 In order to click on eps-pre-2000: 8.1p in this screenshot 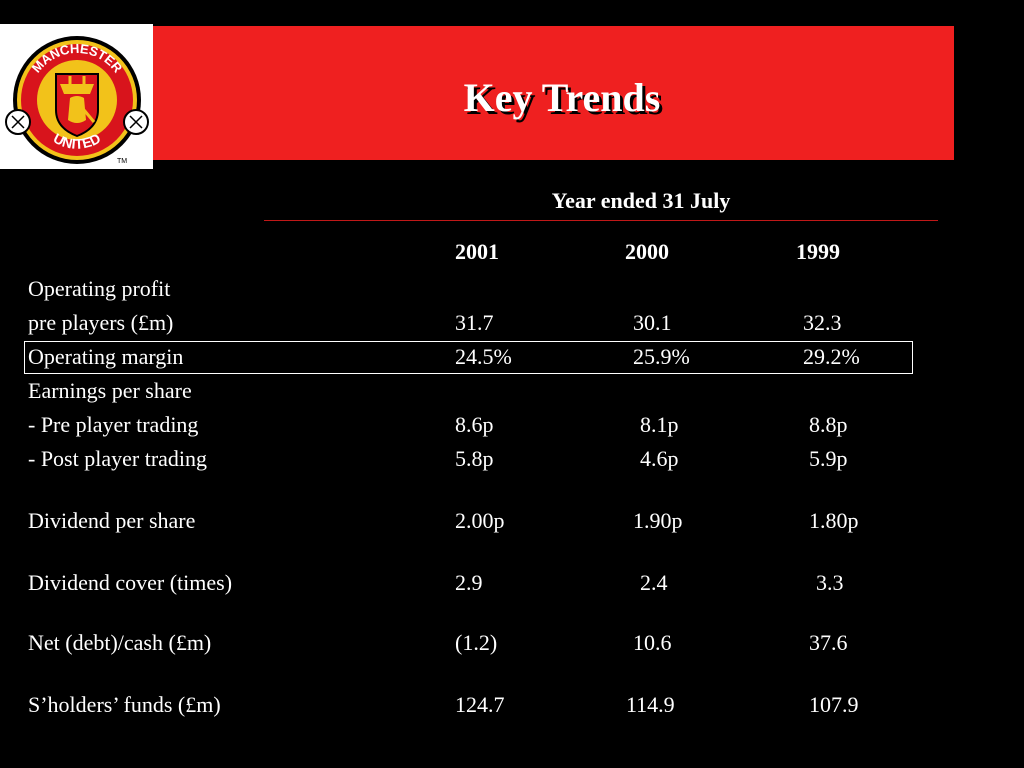, I will do `click(659, 424)`.